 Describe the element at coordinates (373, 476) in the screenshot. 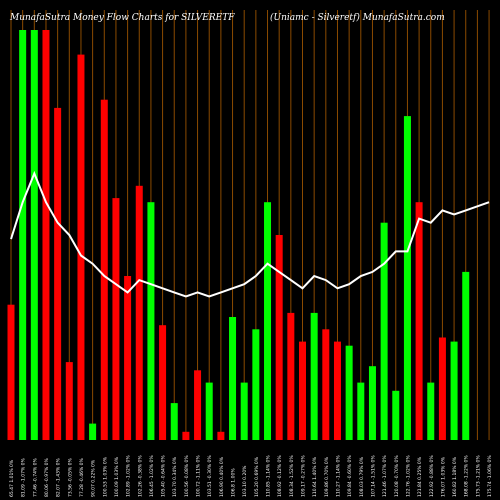

I see `x-tick-label: 107.14 -1.51% 0%` at that location.